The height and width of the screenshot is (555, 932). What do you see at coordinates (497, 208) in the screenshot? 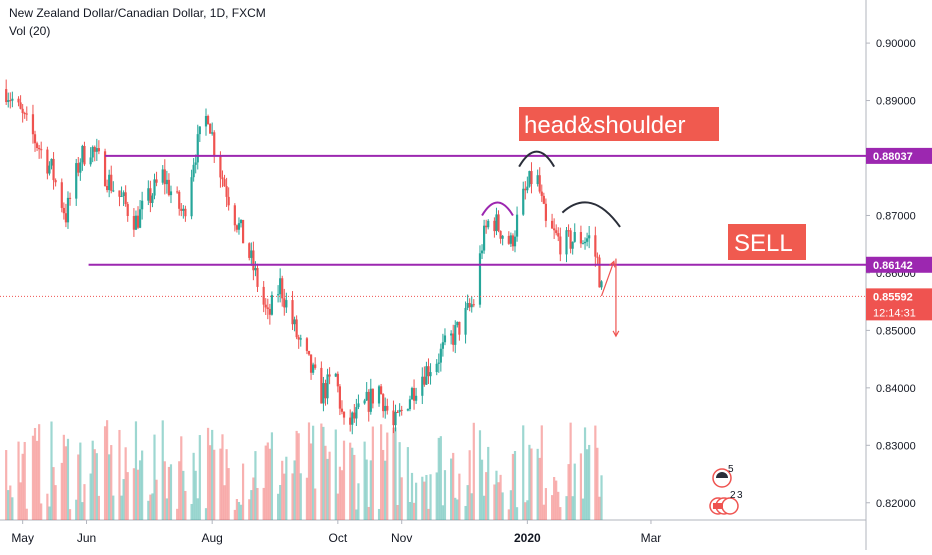
I see `left-shoulder-arc` at bounding box center [497, 208].